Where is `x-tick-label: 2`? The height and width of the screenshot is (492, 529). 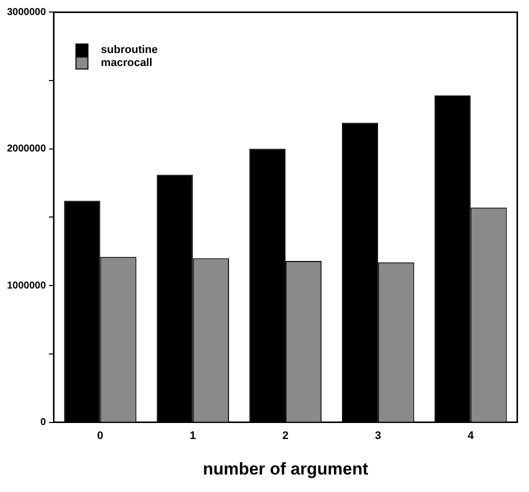 x-tick-label: 2 is located at coordinates (285, 436).